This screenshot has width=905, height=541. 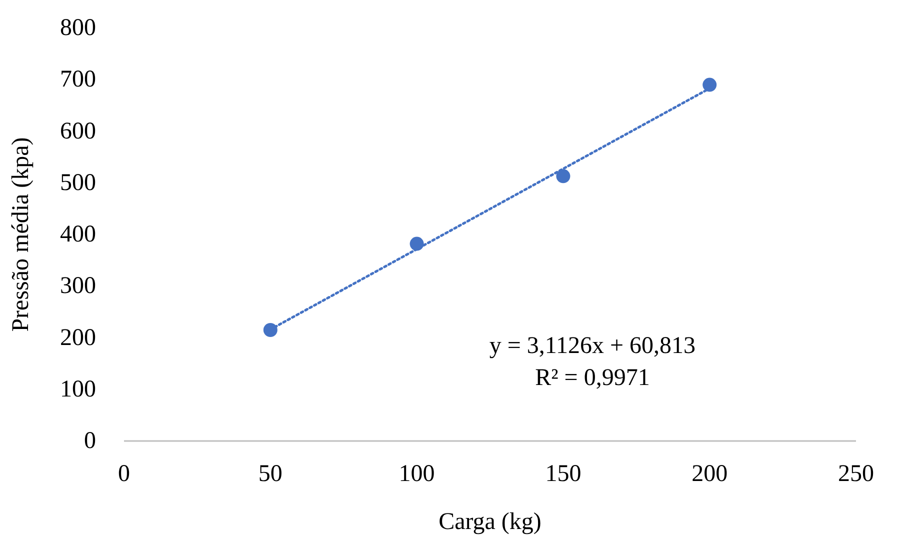 I want to click on y-tick-label: 600, so click(x=78, y=131).